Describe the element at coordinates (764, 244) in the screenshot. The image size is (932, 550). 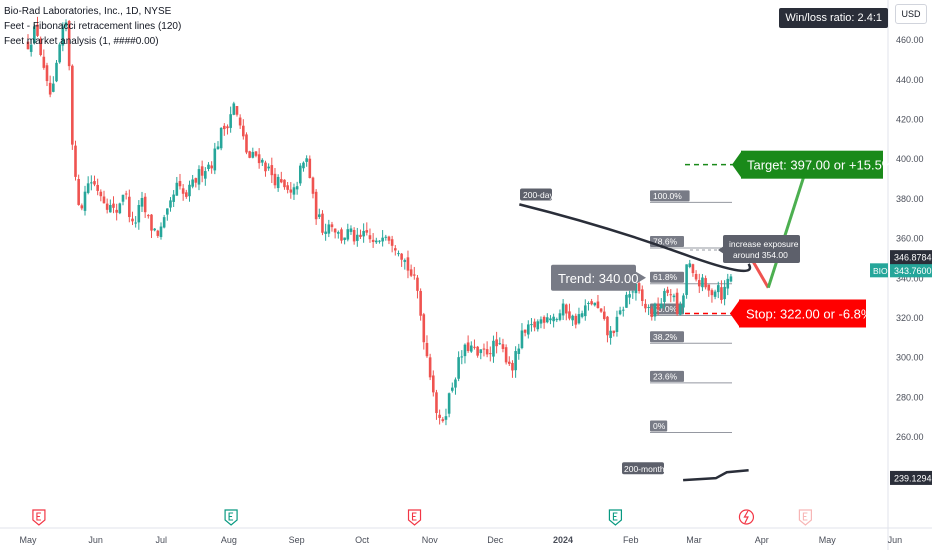
I see `exposure-label-line1: increase exposure` at that location.